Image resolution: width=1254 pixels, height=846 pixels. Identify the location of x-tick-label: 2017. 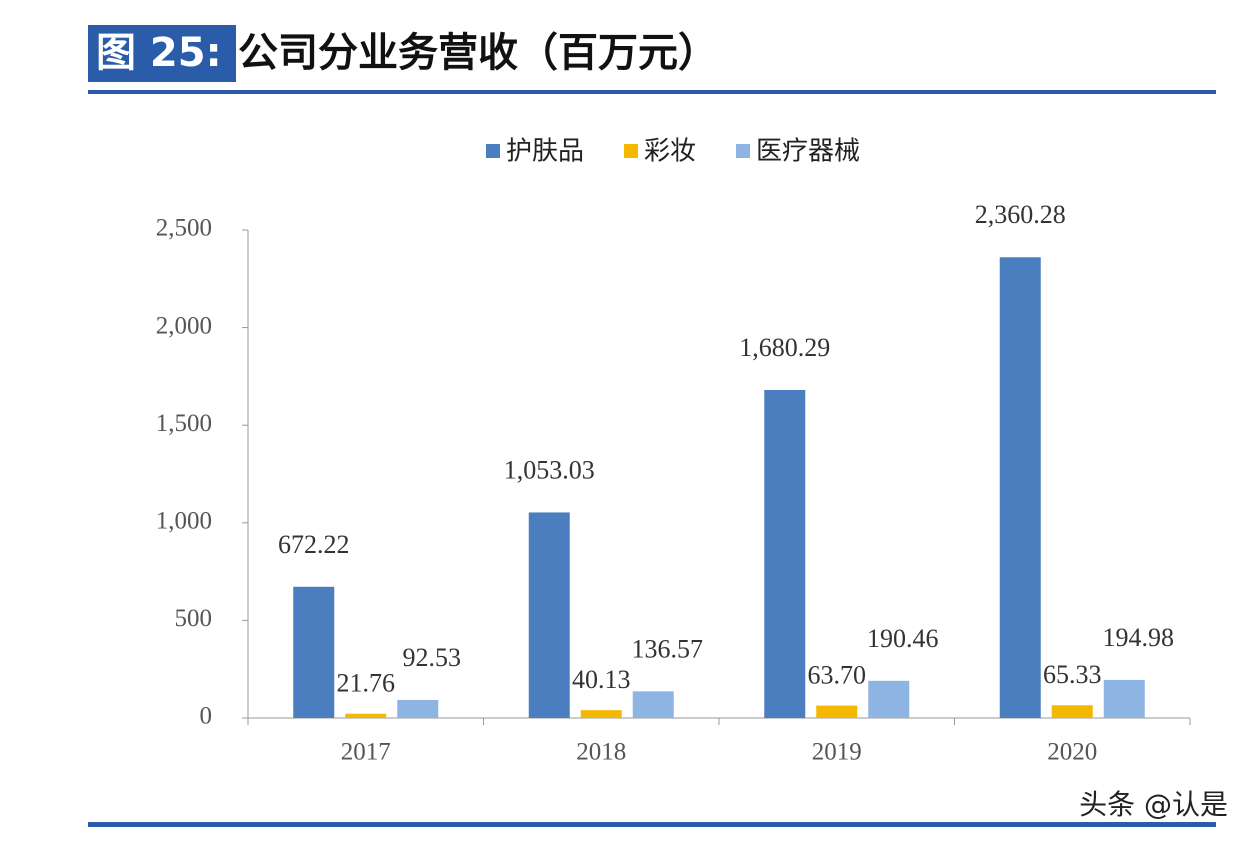
(366, 752).